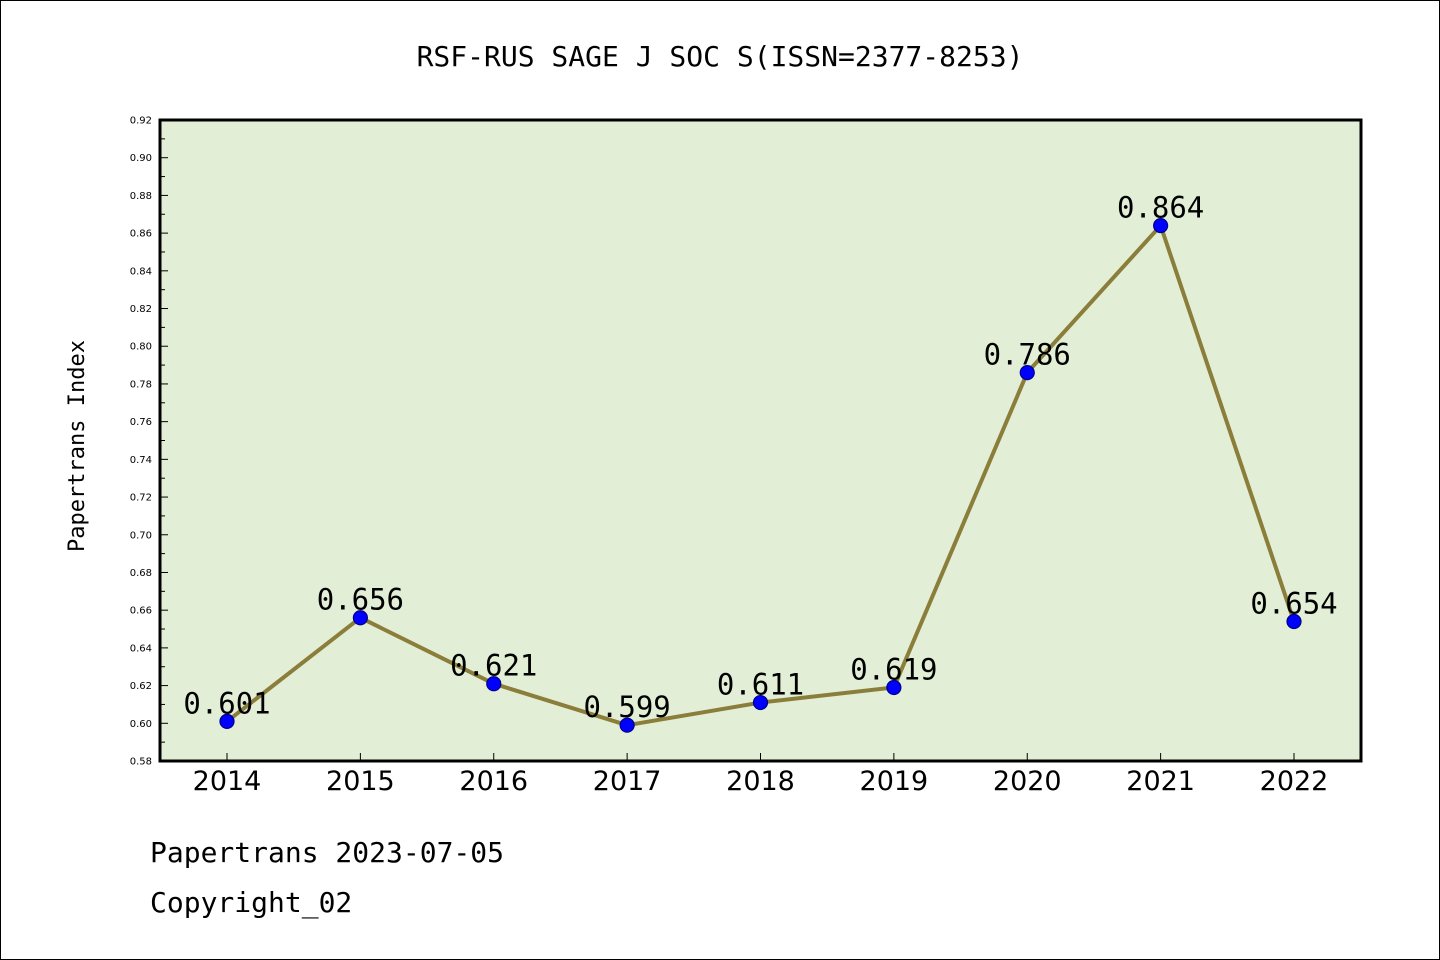 Image resolution: width=1440 pixels, height=960 pixels. What do you see at coordinates (493, 781) in the screenshot?
I see `x-tick-label: 2016` at bounding box center [493, 781].